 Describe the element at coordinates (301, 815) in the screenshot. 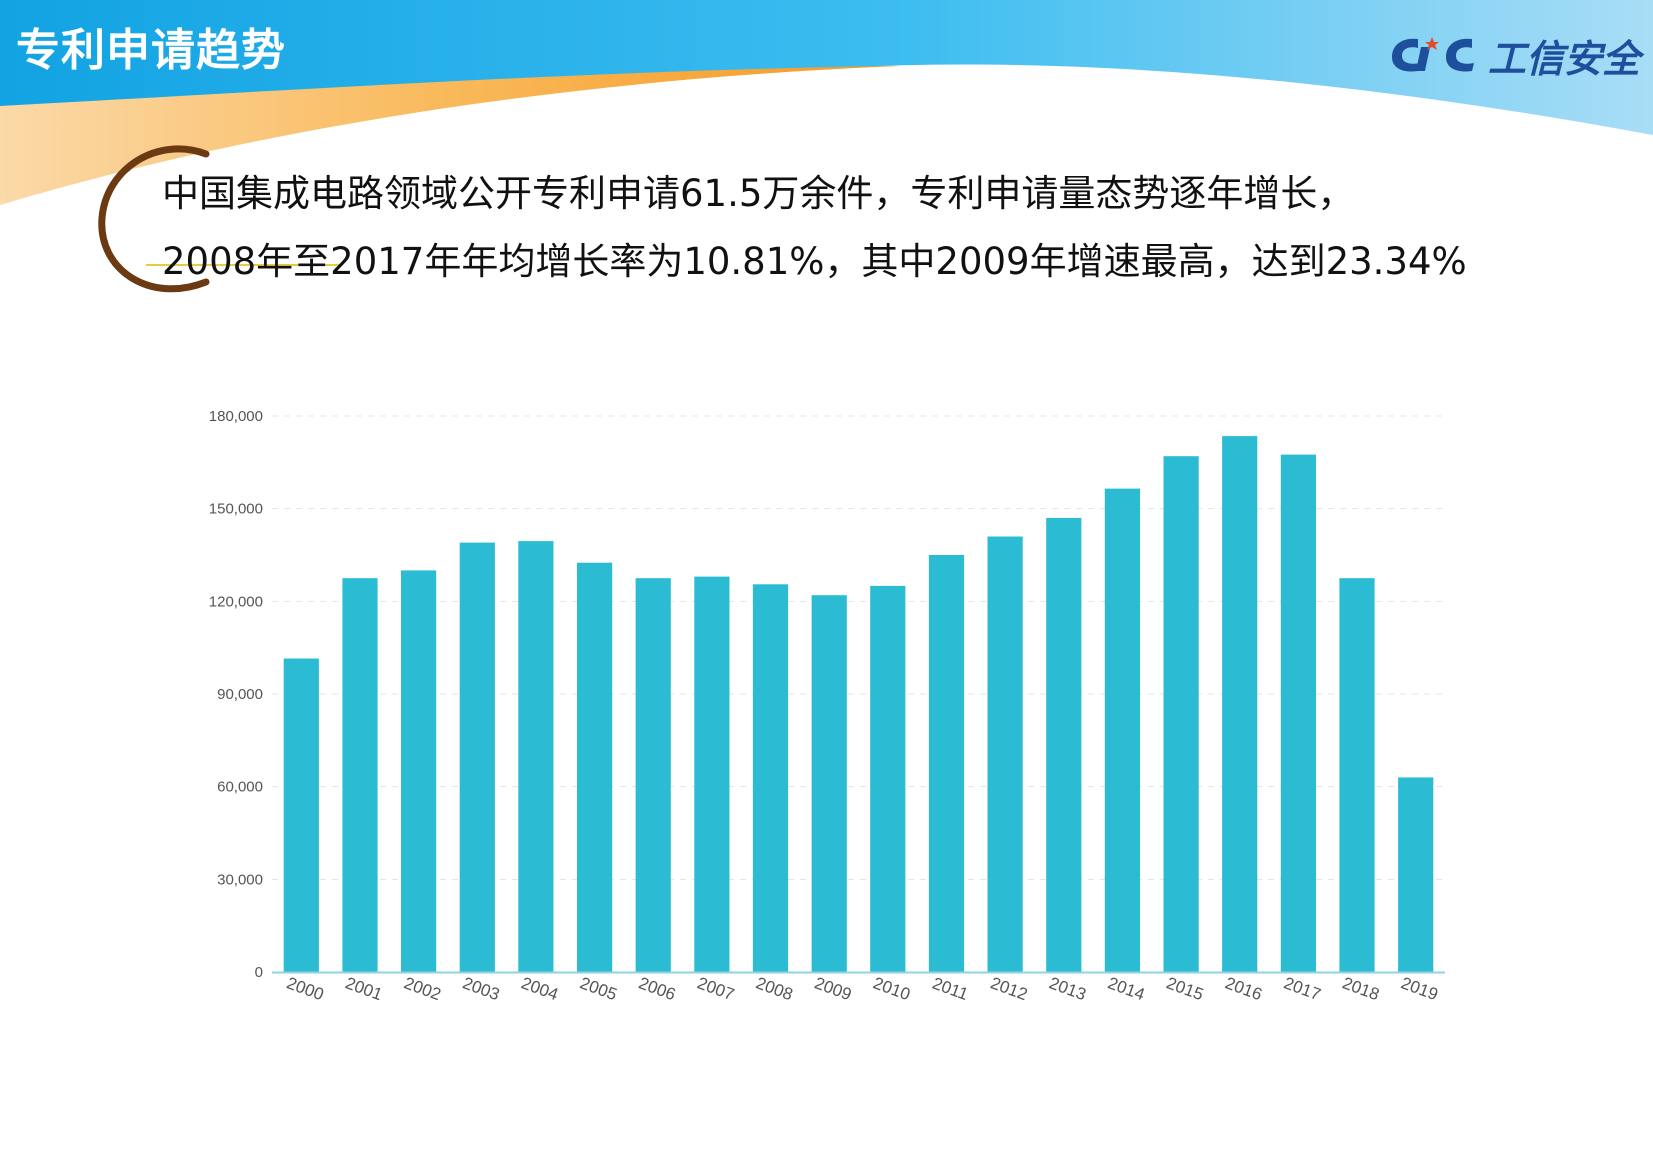

I see `bar-2000` at that location.